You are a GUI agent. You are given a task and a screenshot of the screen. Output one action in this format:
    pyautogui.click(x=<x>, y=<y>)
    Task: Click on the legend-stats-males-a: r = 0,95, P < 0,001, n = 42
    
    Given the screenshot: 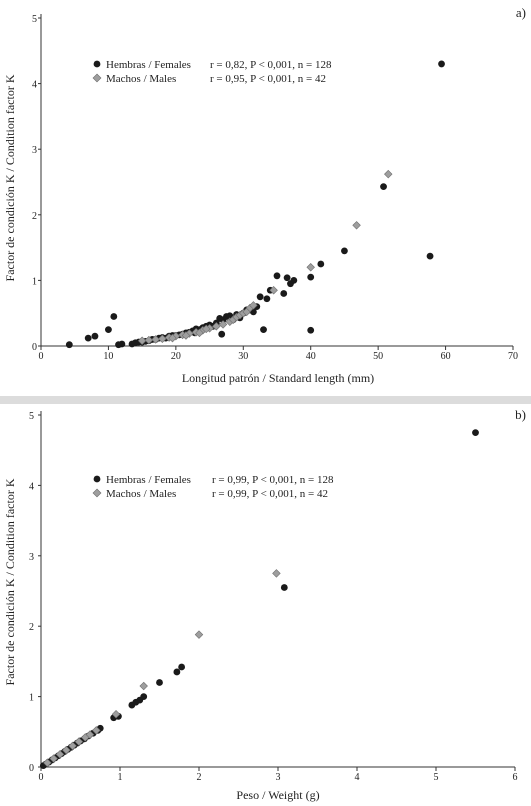 What is the action you would take?
    pyautogui.click(x=268, y=79)
    